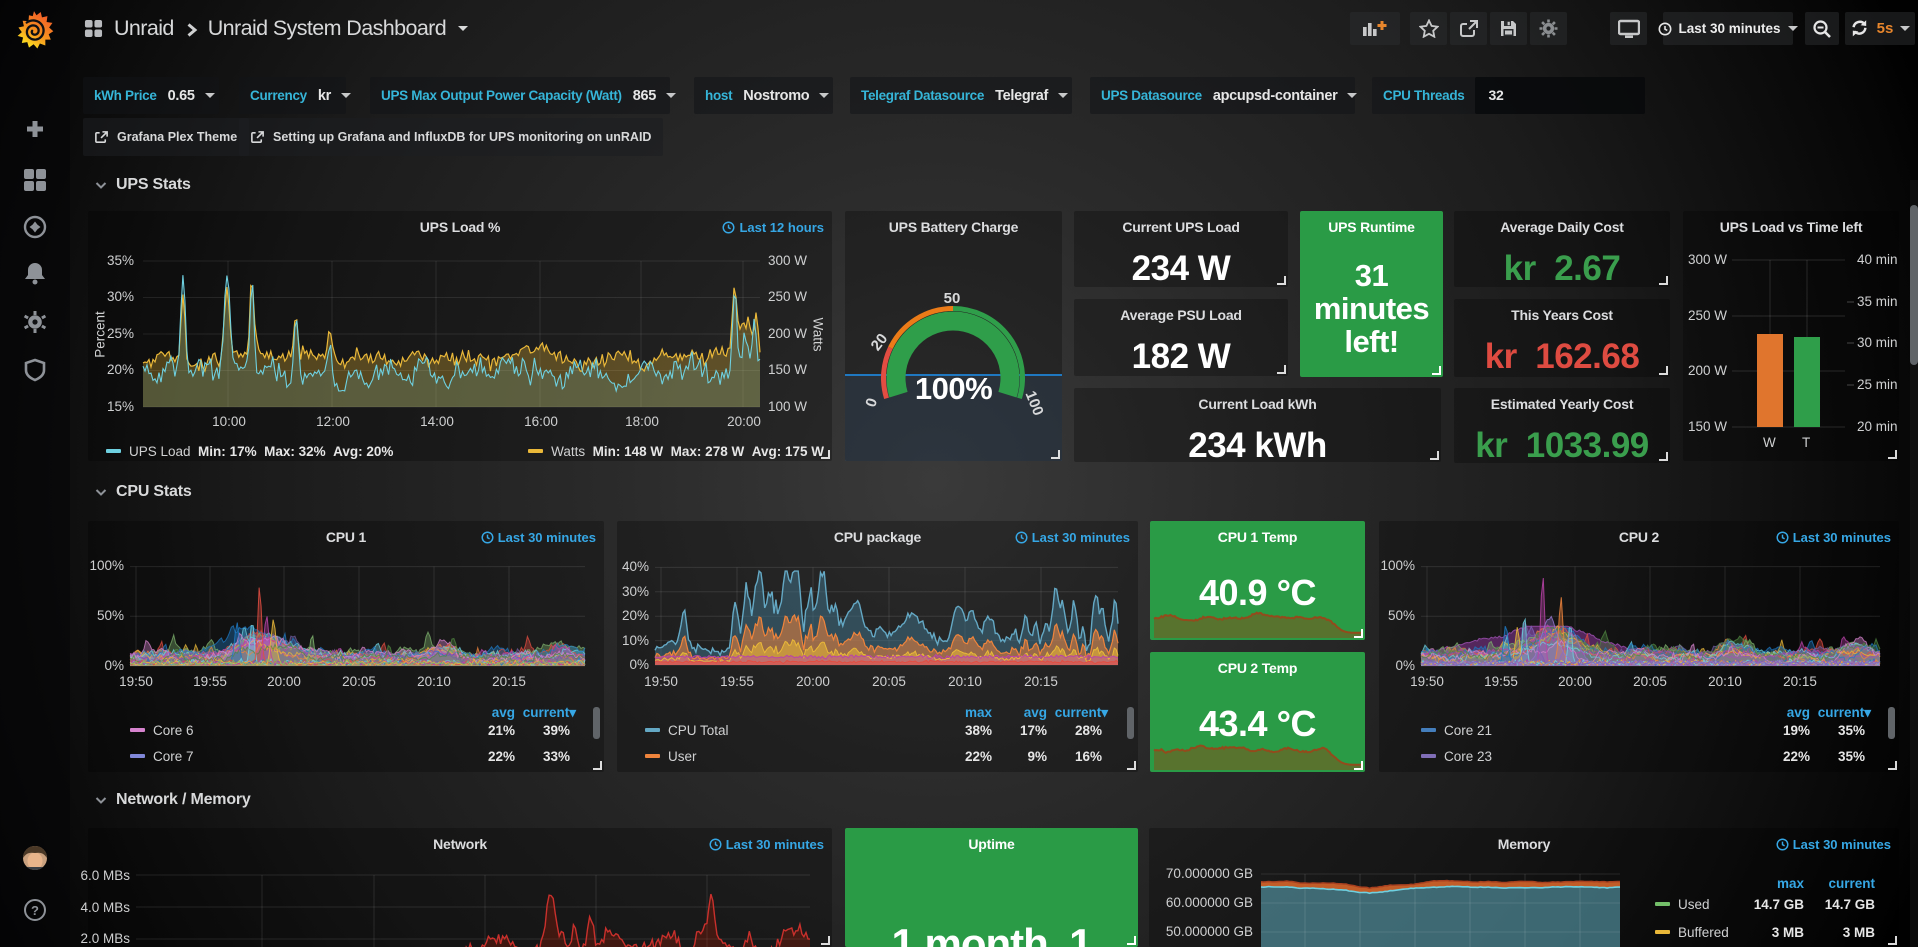 This screenshot has width=1918, height=947. What do you see at coordinates (952, 298) in the screenshot?
I see `svg-text: 50` at bounding box center [952, 298].